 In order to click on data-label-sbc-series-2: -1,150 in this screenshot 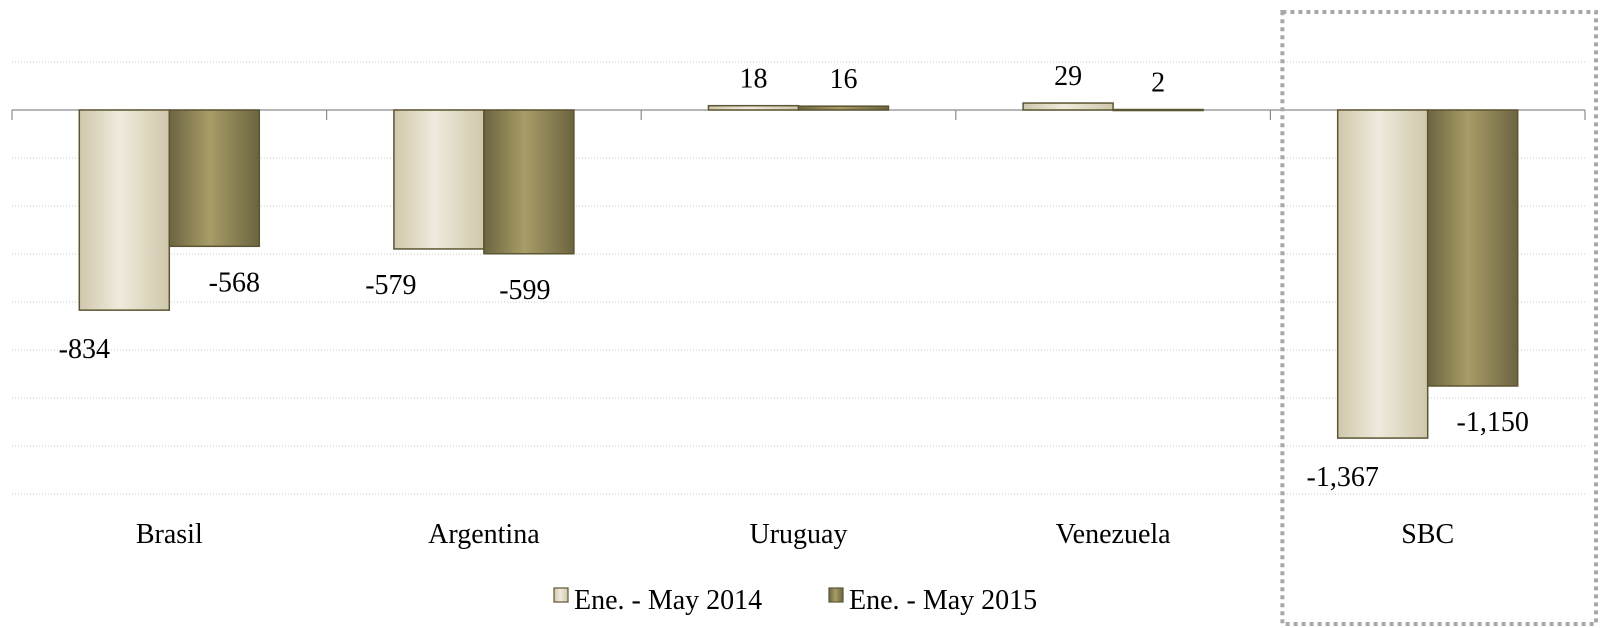, I will do `click(1493, 422)`.